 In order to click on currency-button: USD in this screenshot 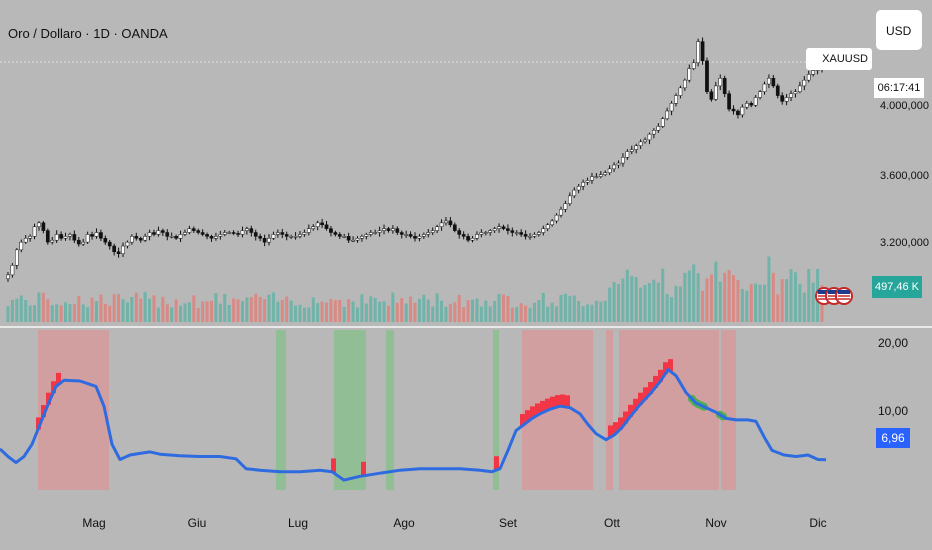, I will do `click(899, 30)`.